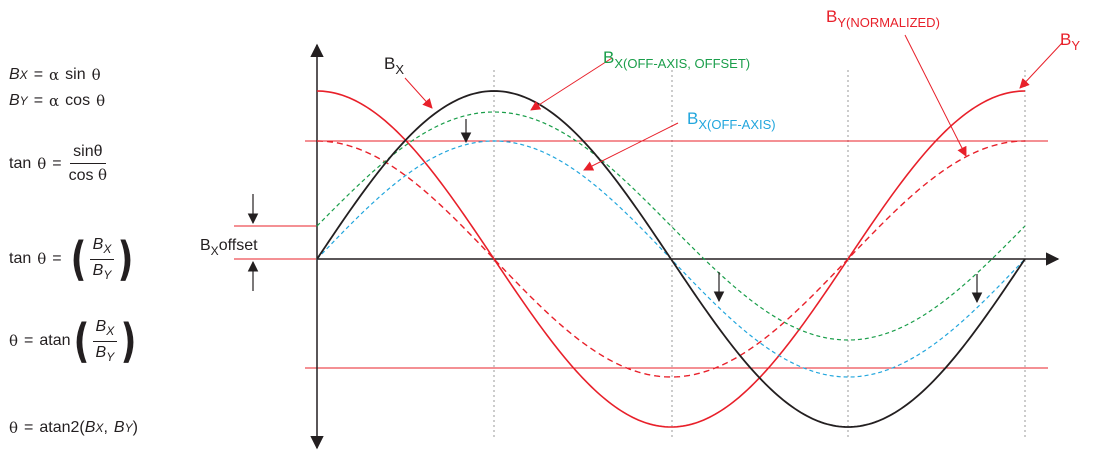  I want to click on bx-label: BX, so click(394, 65).